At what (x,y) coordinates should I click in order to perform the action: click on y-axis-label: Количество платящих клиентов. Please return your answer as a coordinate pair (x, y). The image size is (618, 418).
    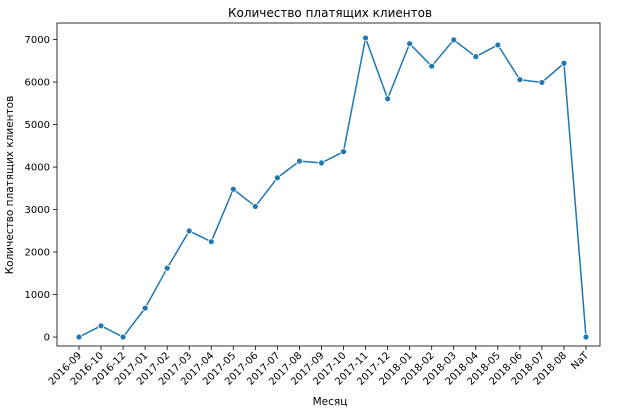
    Looking at the image, I should click on (10, 185).